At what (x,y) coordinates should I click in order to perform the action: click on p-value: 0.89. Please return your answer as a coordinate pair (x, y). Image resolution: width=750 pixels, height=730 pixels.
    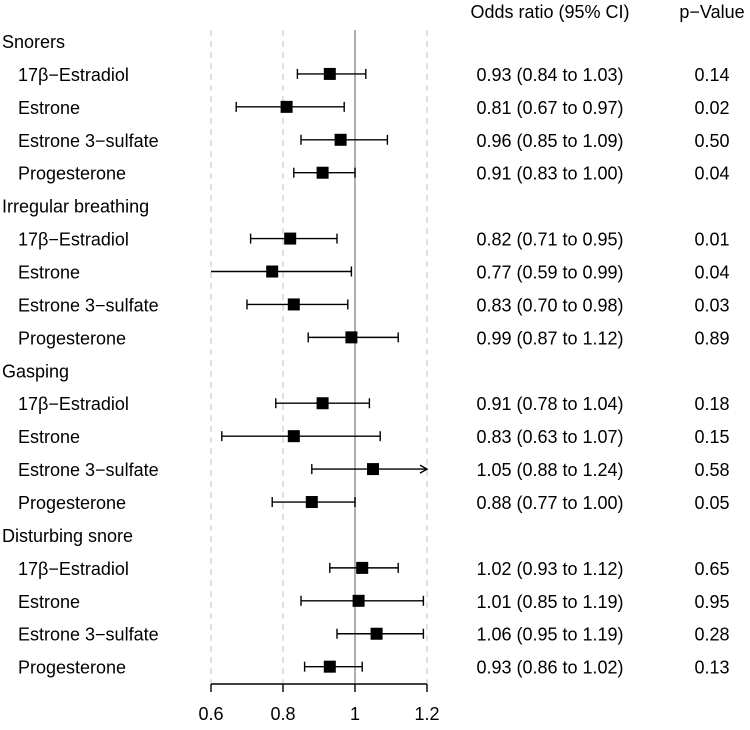
    Looking at the image, I should click on (711, 338).